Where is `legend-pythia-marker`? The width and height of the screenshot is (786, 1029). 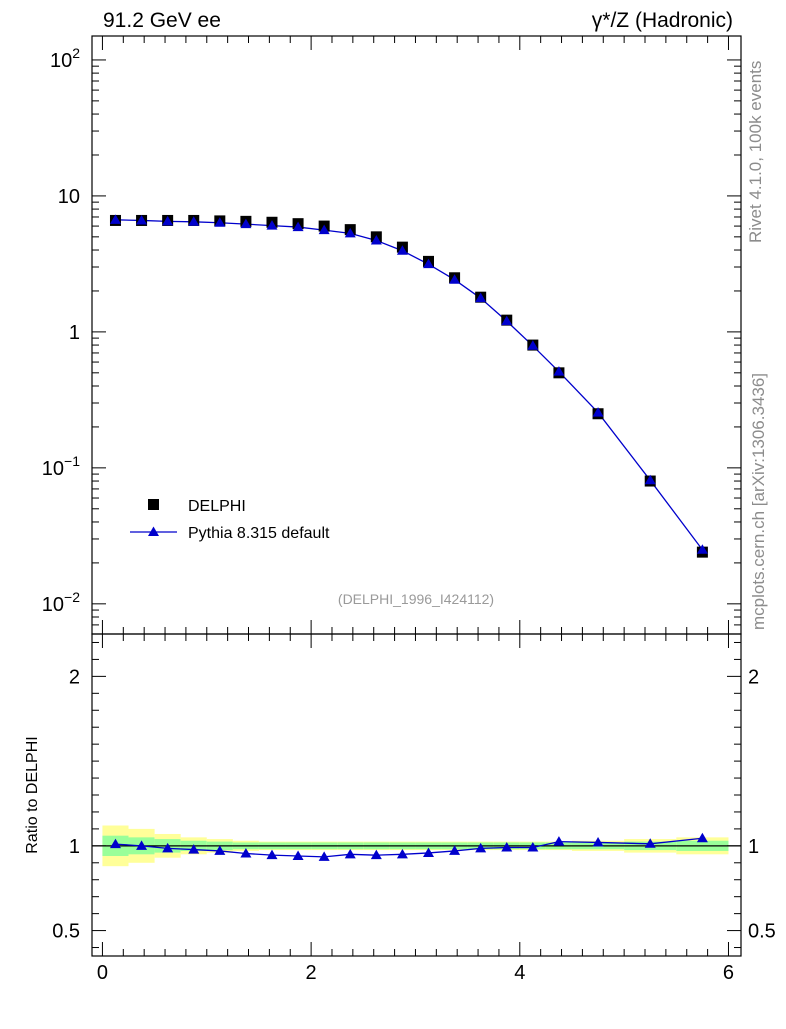 legend-pythia-marker is located at coordinates (153, 531).